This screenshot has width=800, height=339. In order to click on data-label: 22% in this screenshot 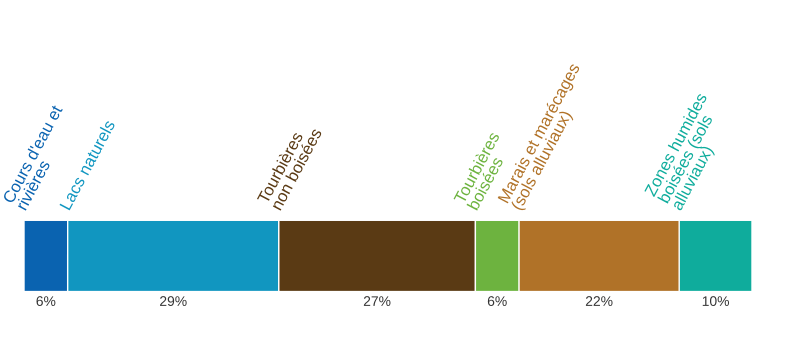, I will do `click(599, 301)`.